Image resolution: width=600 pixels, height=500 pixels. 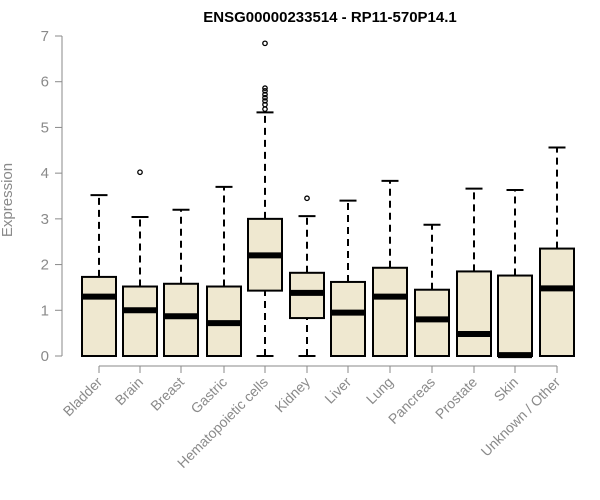 I want to click on y-tick-label: 1, so click(x=45, y=310).